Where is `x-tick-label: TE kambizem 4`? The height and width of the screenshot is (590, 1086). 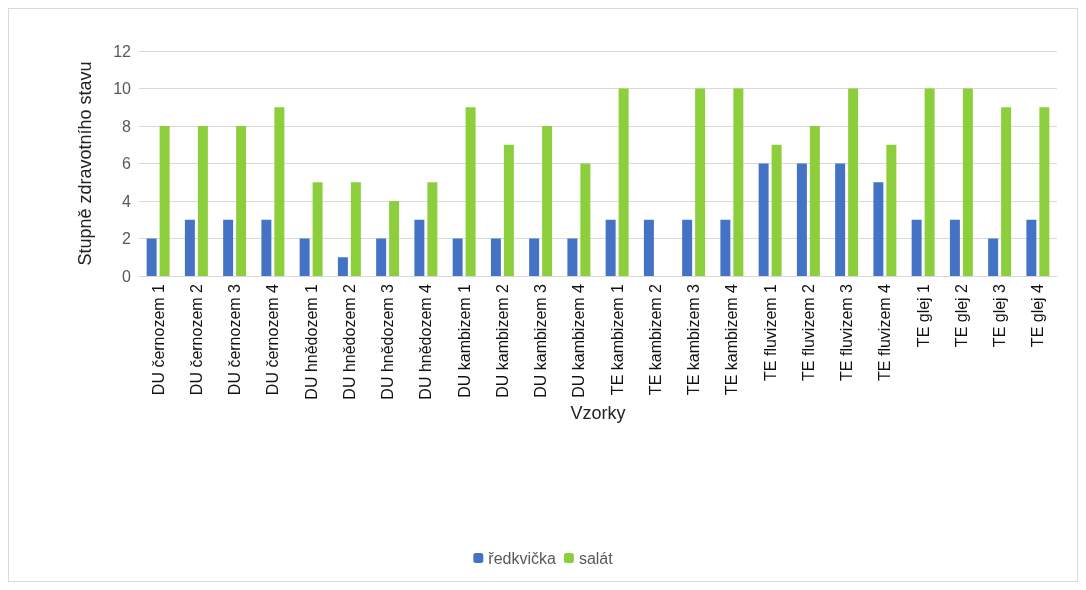
x-tick-label: TE kambizem 4 is located at coordinates (732, 339).